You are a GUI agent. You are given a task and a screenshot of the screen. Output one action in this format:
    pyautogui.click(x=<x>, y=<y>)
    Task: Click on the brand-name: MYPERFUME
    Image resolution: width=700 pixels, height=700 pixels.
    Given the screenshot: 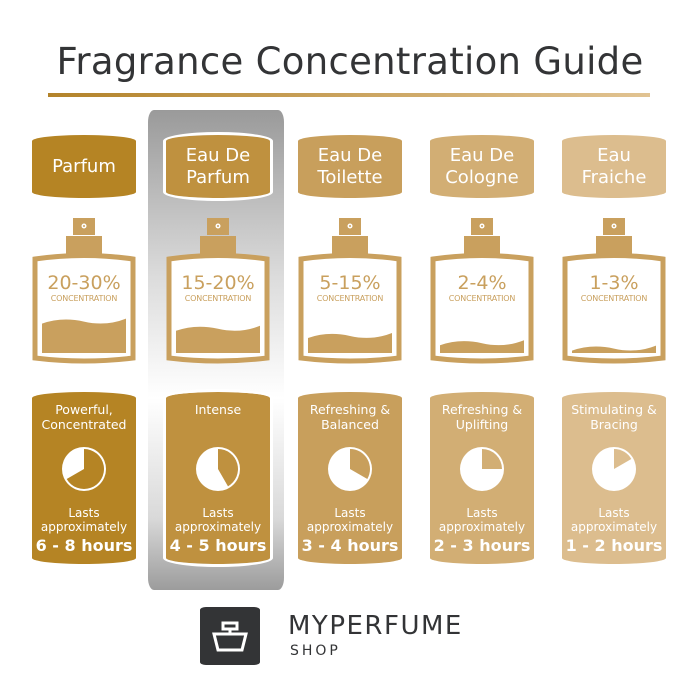 What is the action you would take?
    pyautogui.click(x=375, y=626)
    